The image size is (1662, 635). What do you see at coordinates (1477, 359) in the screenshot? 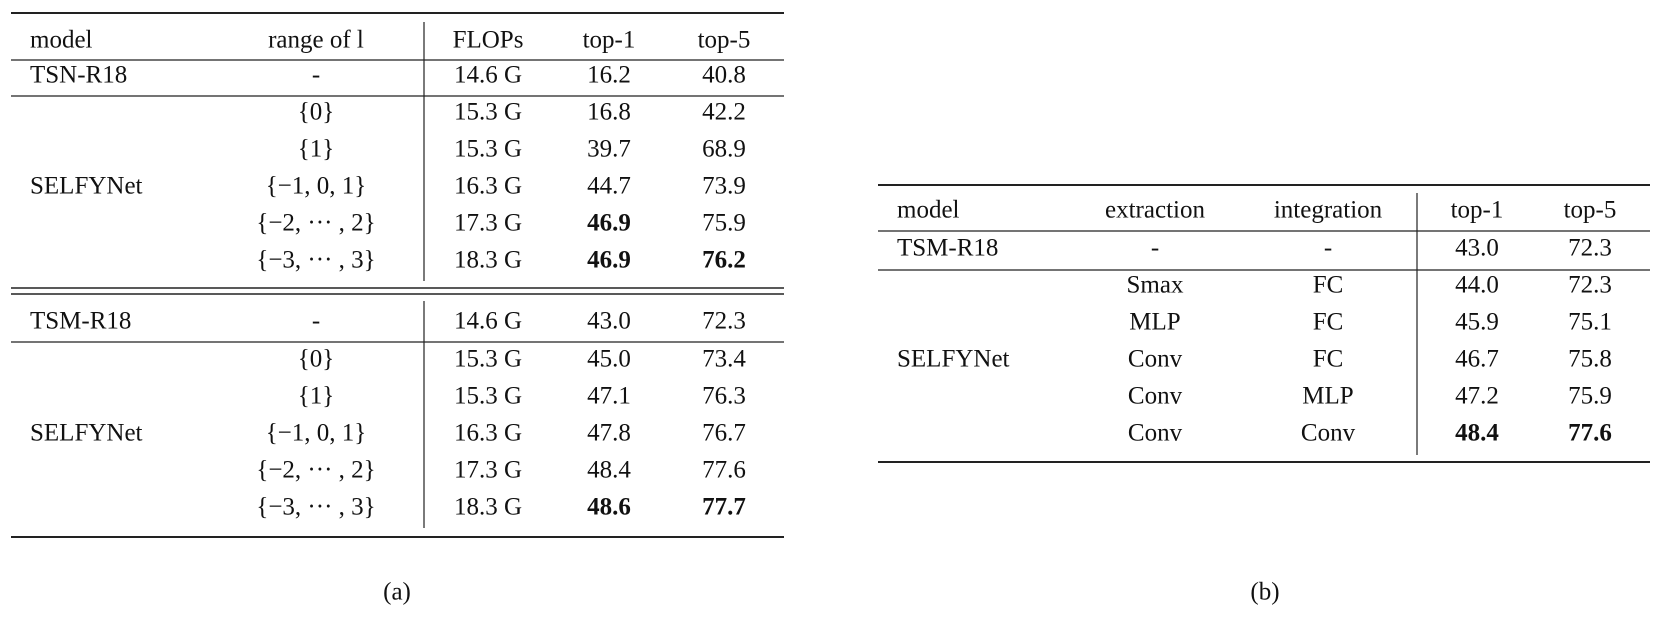
I see `cell: 46.7` at bounding box center [1477, 359].